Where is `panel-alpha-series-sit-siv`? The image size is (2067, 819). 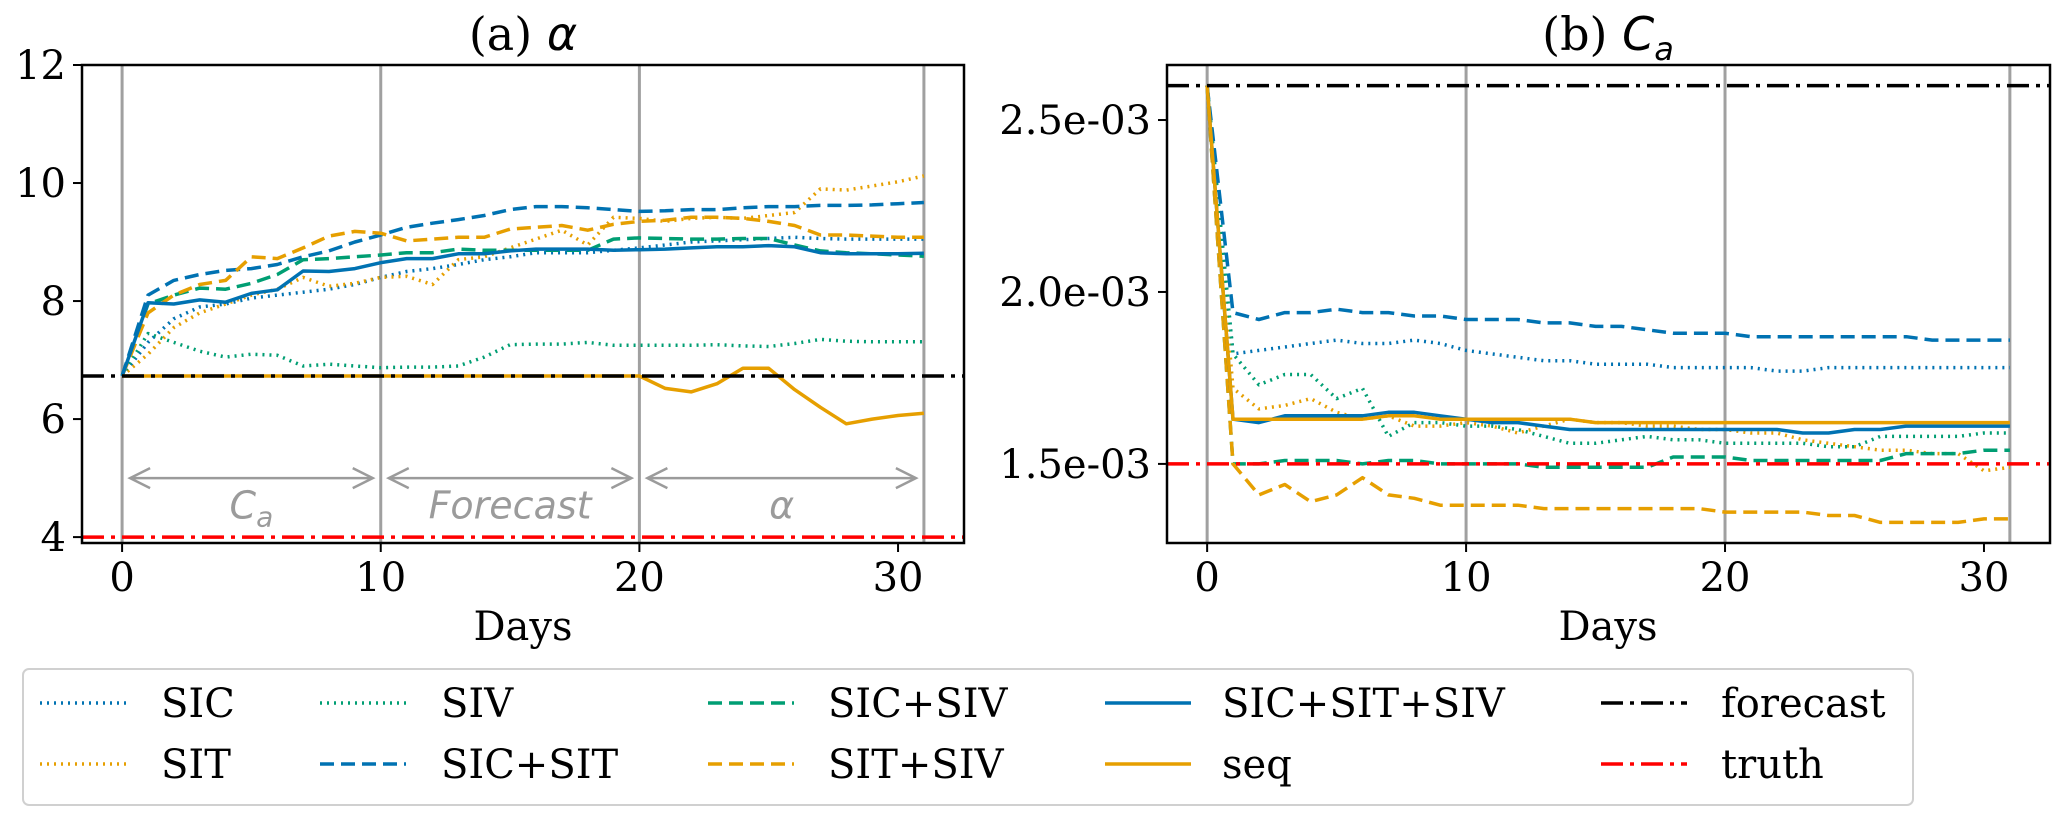
panel-alpha-series-sit-siv is located at coordinates (522, 296).